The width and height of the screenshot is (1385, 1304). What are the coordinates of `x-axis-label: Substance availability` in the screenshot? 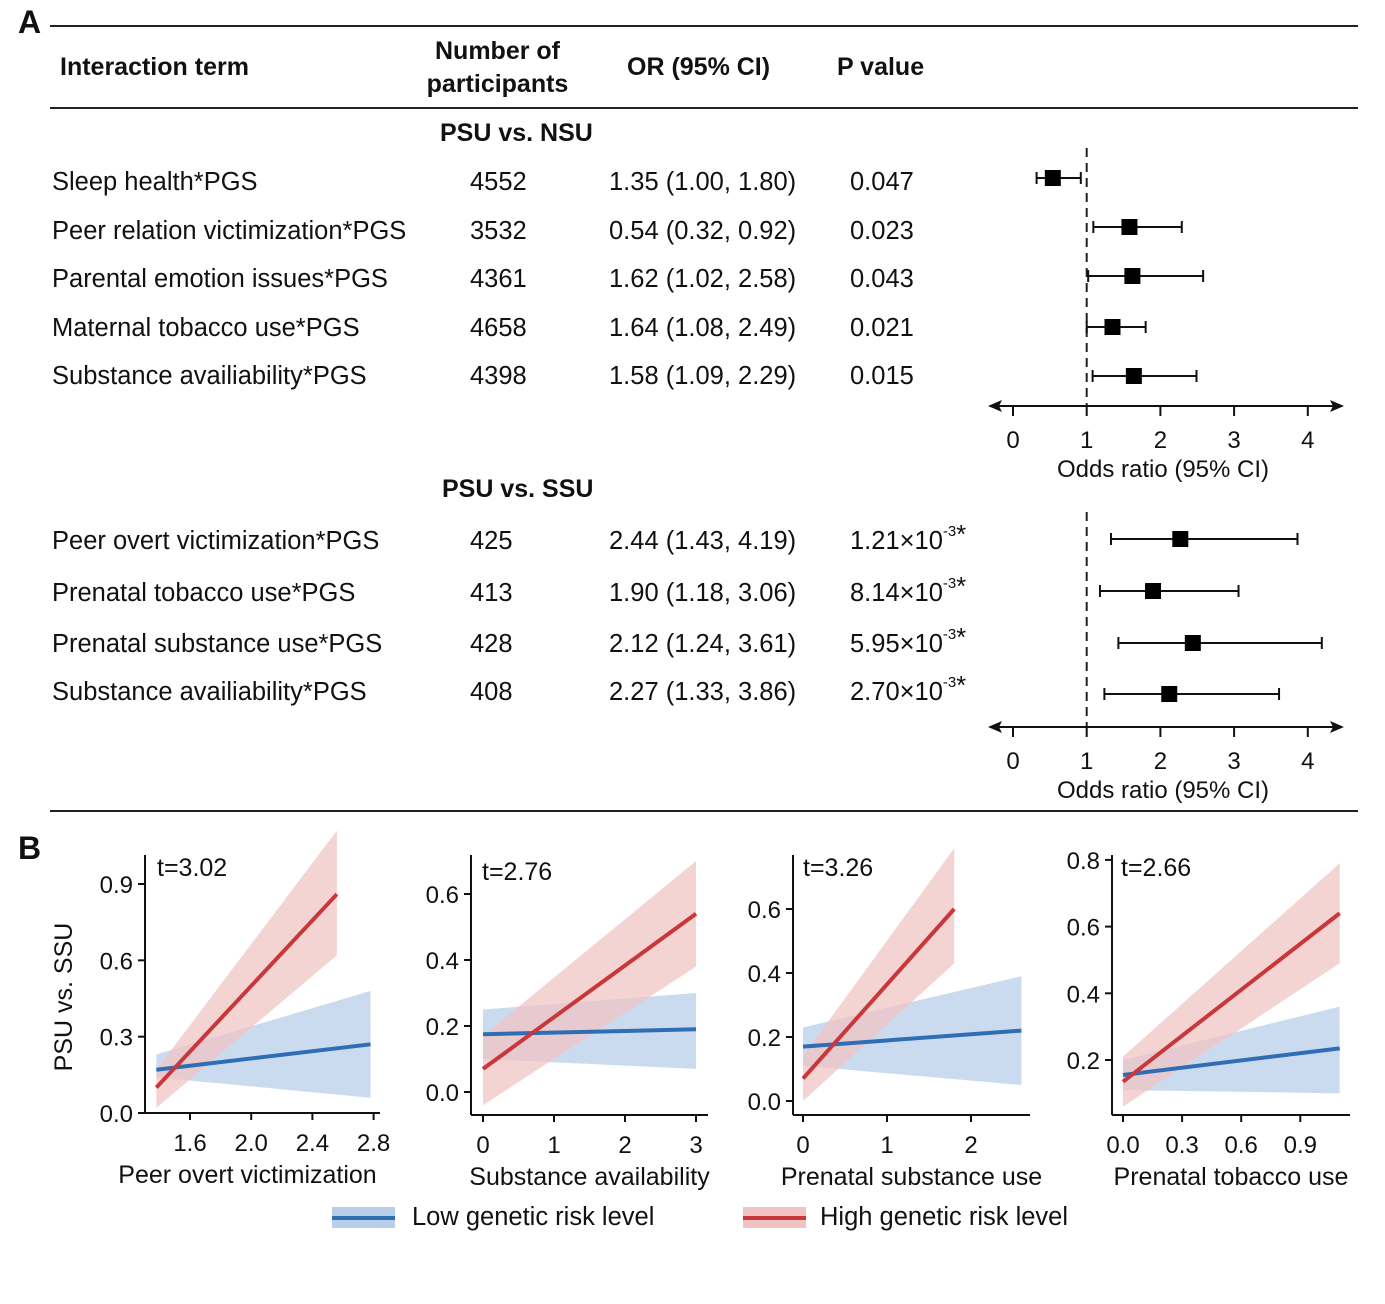 It's located at (589, 1177).